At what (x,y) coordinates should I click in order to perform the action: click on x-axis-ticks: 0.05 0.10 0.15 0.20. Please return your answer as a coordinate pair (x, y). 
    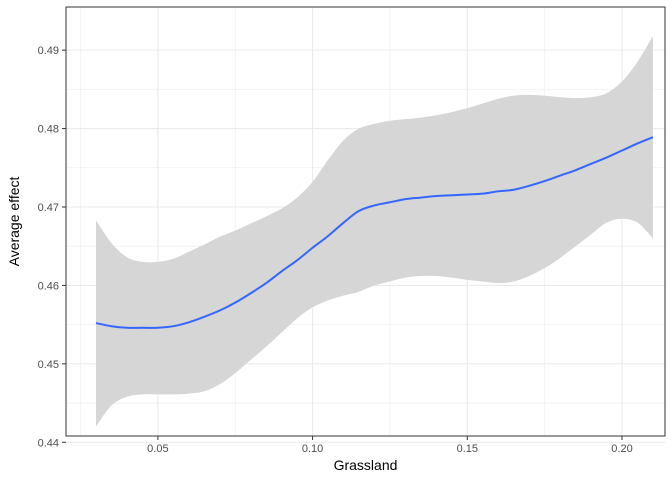
    Looking at the image, I should click on (390, 445).